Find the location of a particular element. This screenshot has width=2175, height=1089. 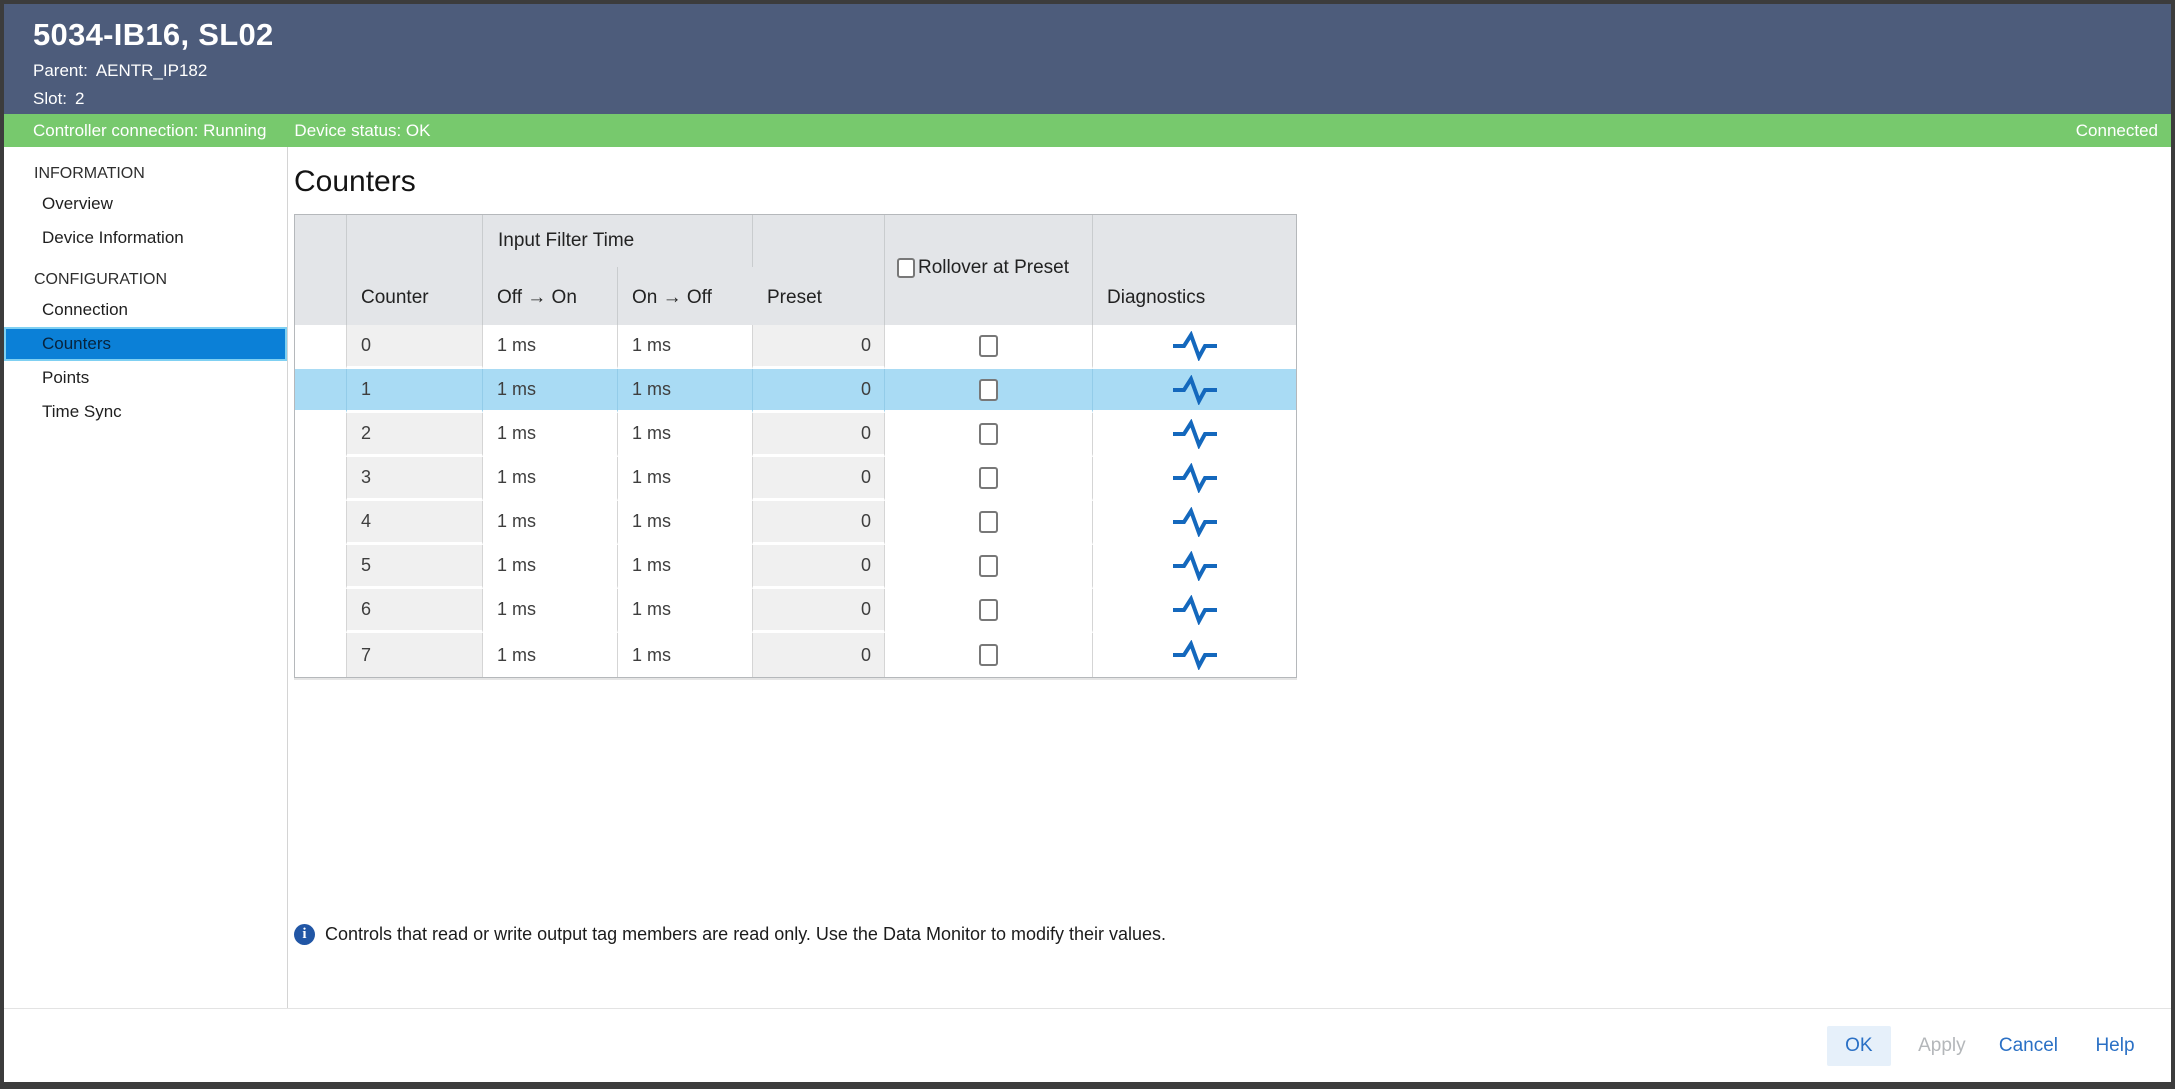

parent-value: AENTR_IP182 is located at coordinates (151, 70).